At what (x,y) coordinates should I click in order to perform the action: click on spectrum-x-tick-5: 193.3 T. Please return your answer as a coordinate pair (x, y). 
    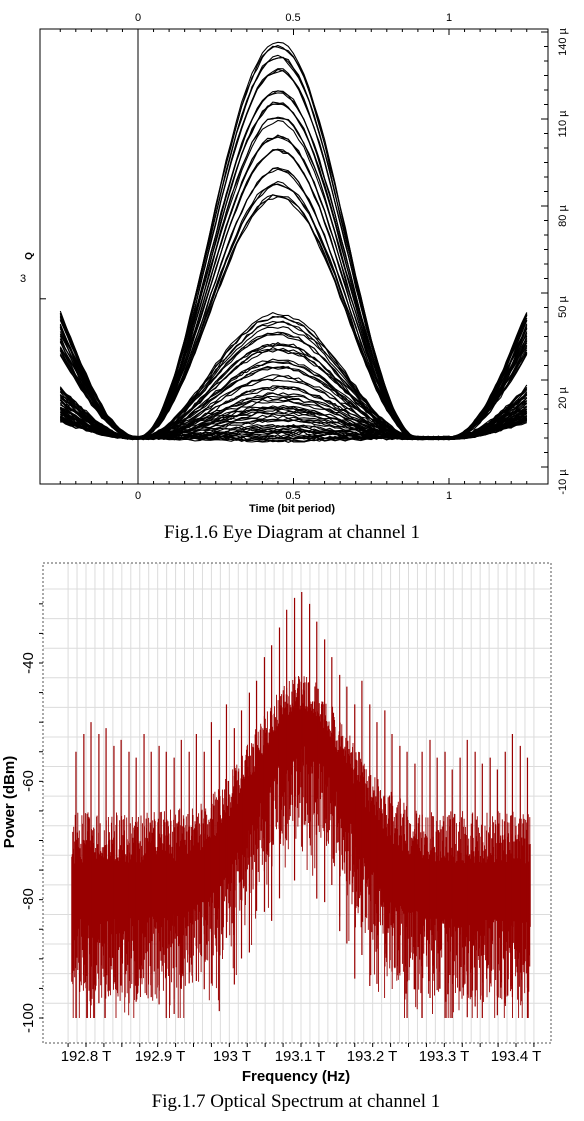
    Looking at the image, I should click on (444, 1056).